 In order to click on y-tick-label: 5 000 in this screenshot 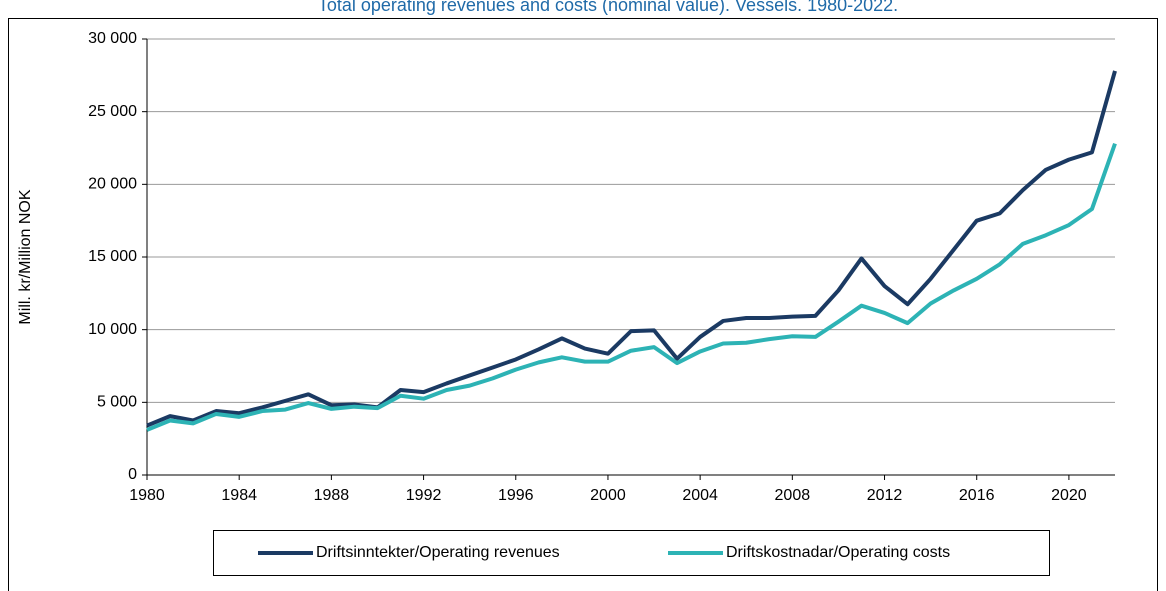, I will do `click(117, 402)`.